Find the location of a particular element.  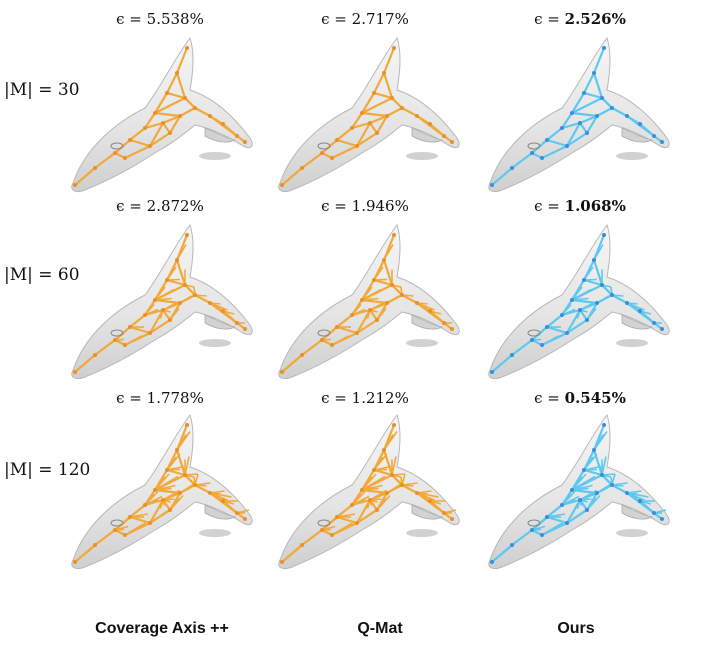

error-label: ϵ = 2.717% is located at coordinates (365, 19).